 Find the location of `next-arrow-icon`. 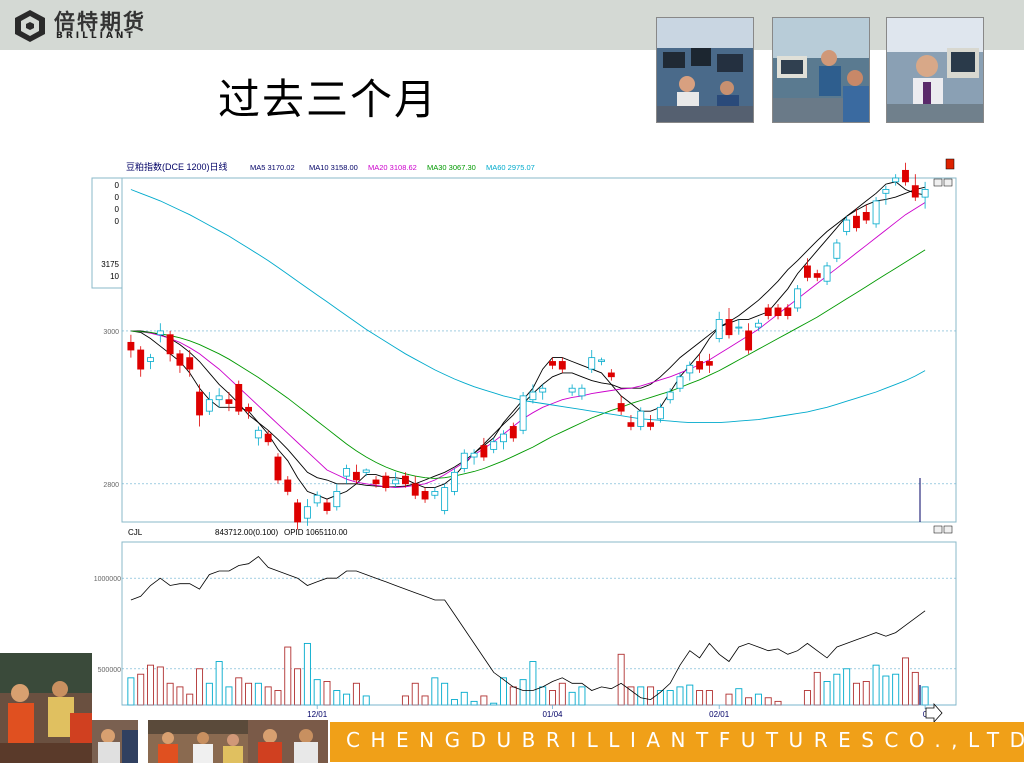

next-arrow-icon is located at coordinates (934, 713).